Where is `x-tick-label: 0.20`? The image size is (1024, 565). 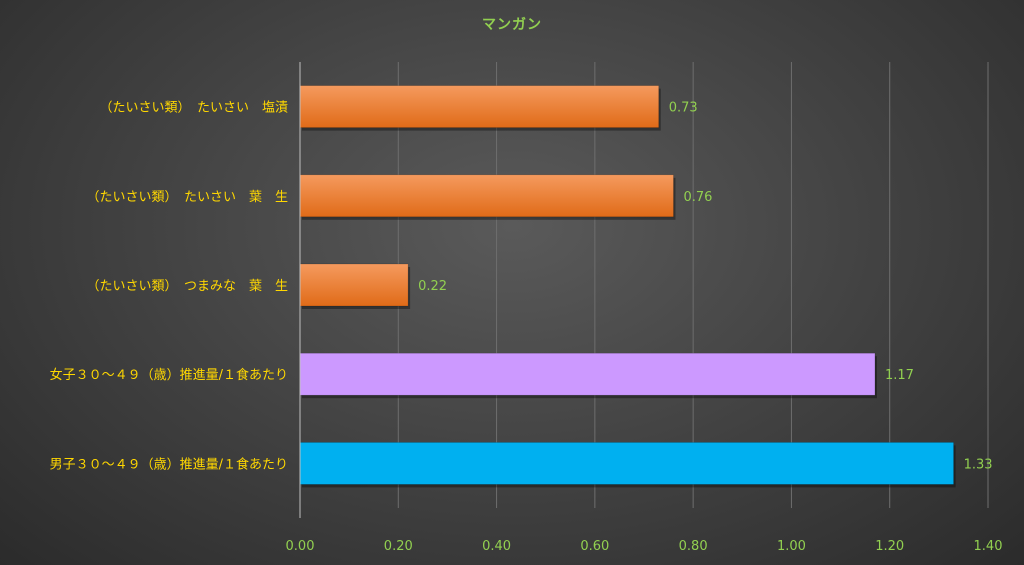
x-tick-label: 0.20 is located at coordinates (398, 546).